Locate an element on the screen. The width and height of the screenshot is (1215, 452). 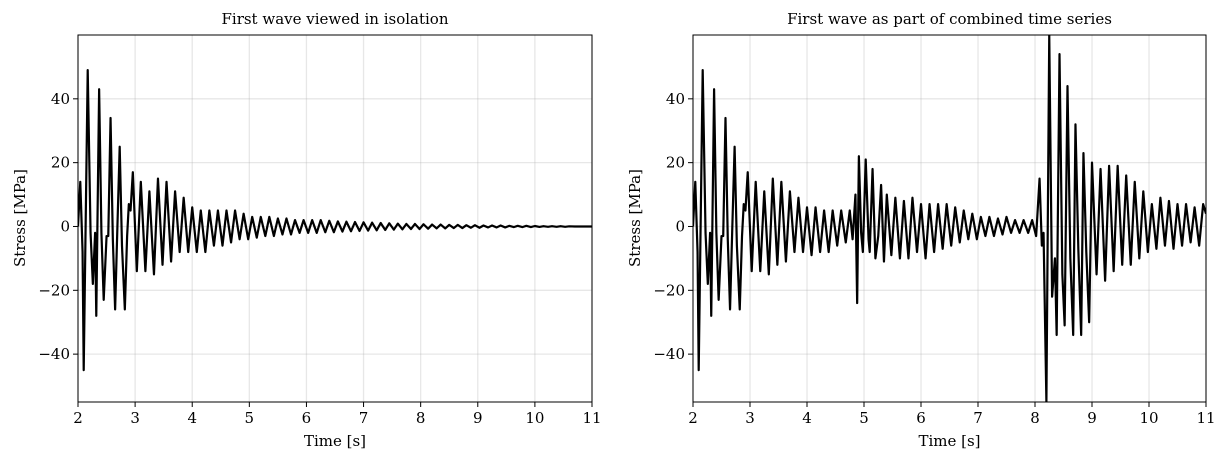
chart-title: First wave viewed in isolation is located at coordinates (334, 19).